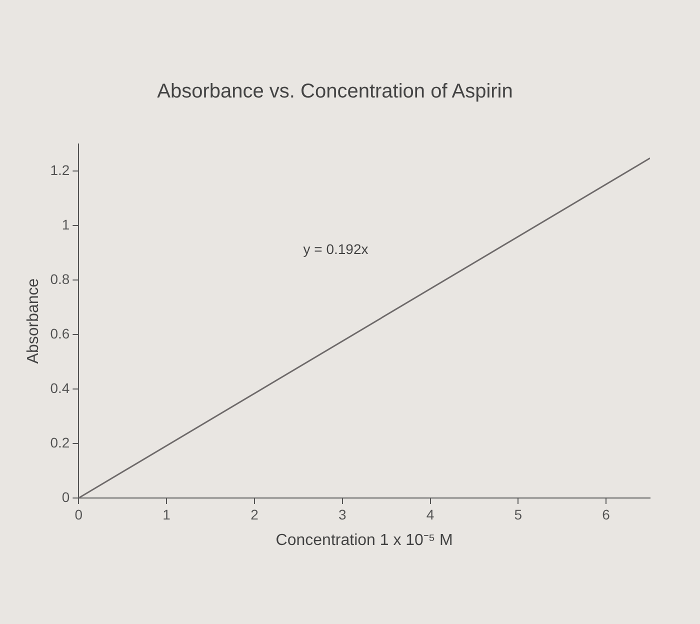 This screenshot has height=624, width=700. What do you see at coordinates (60, 333) in the screenshot?
I see `y-tick-label: 0.6` at bounding box center [60, 333].